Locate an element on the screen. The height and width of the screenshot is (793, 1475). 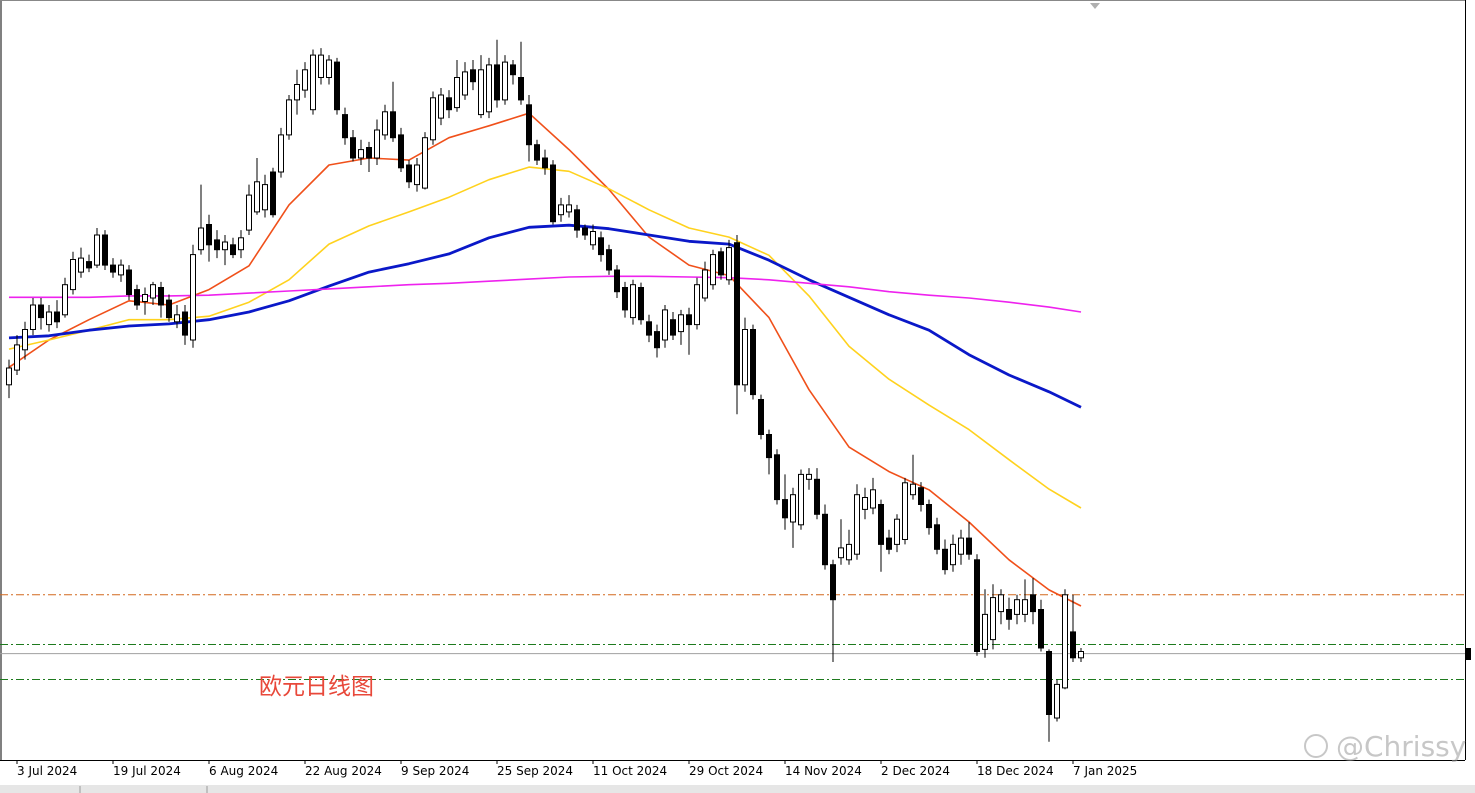
price-marker is located at coordinates (1468, 654).